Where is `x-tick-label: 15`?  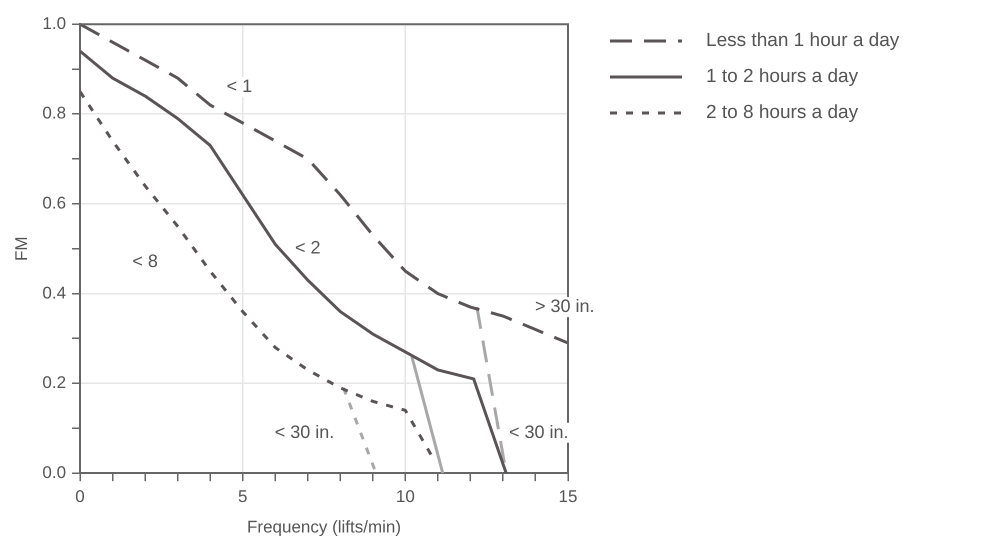 x-tick-label: 15 is located at coordinates (568, 496).